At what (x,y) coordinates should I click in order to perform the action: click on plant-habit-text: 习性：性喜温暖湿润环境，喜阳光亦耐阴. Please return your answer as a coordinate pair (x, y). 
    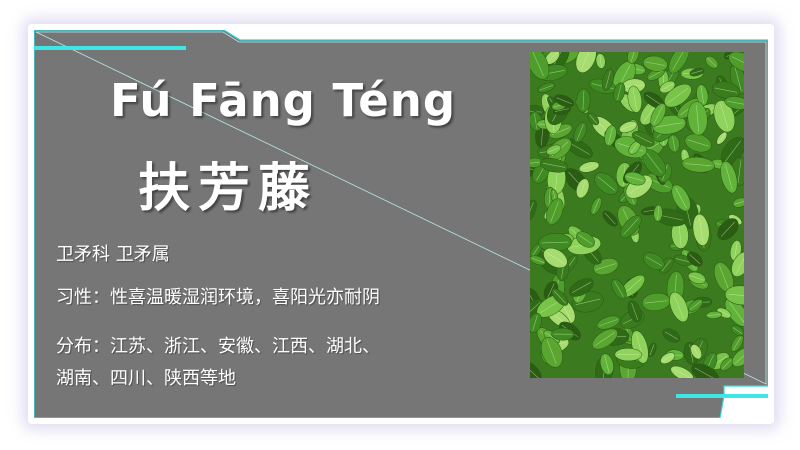
    Looking at the image, I should click on (218, 297).